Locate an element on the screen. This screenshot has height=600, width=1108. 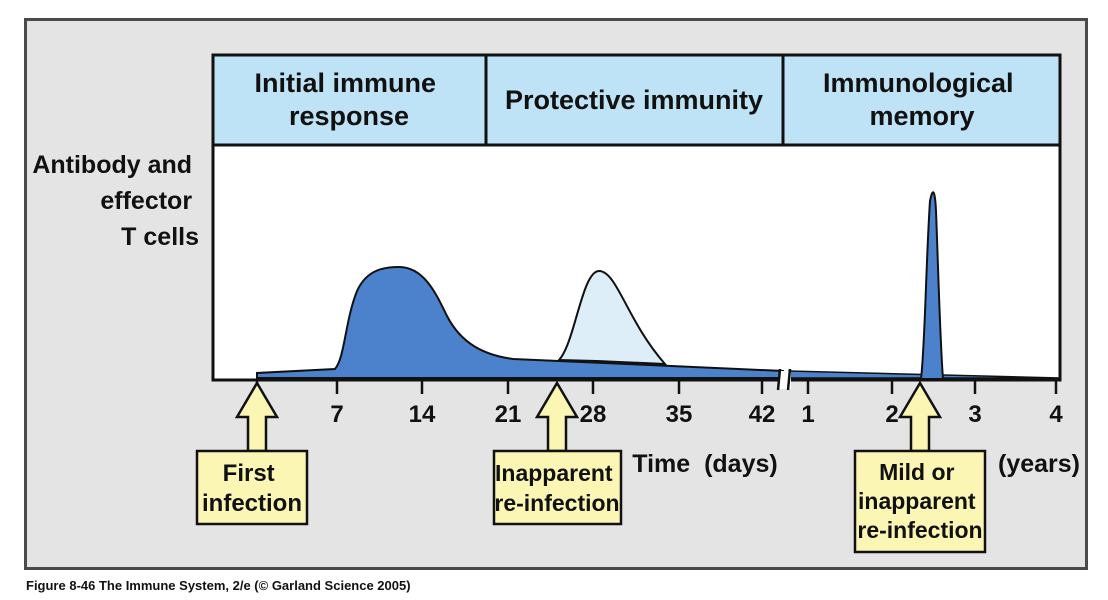
tick-label-day: 28 is located at coordinates (593, 414).